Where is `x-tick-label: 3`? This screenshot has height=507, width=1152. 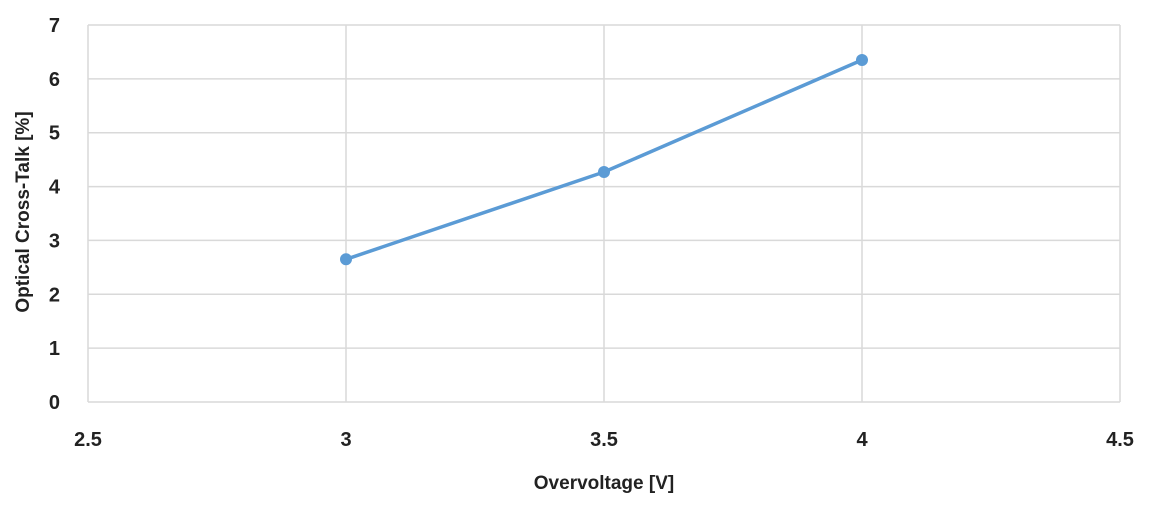 x-tick-label: 3 is located at coordinates (345, 440).